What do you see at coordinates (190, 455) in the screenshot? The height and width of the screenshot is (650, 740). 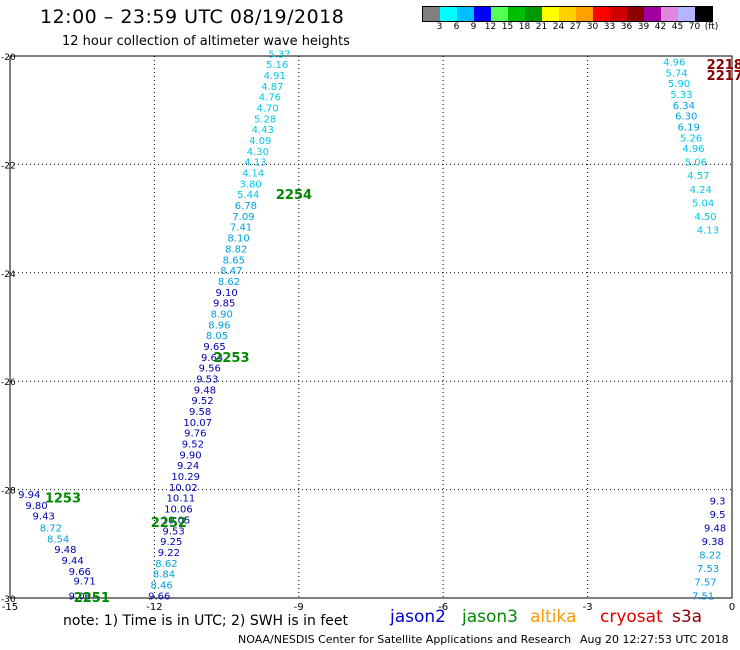 I see `wave-height-point: 9.90` at bounding box center [190, 455].